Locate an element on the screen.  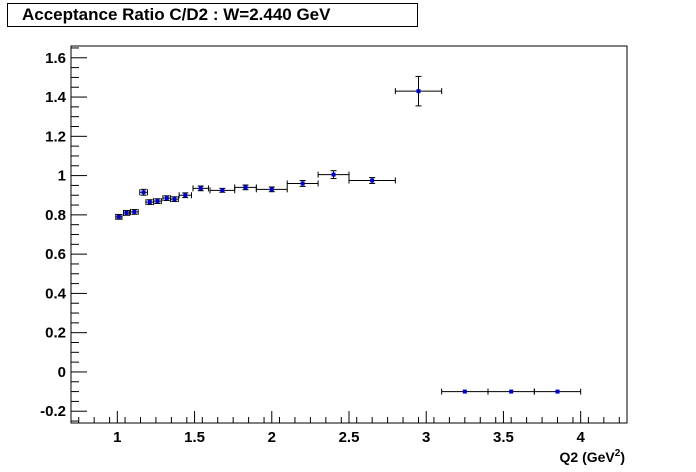
x-tick-label: 1.5 is located at coordinates (194, 437).